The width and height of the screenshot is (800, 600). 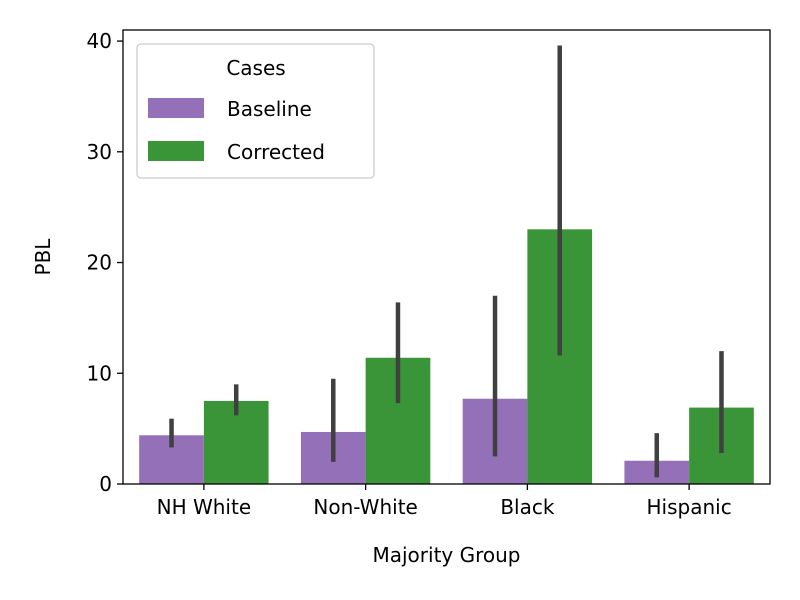 What do you see at coordinates (99, 152) in the screenshot?
I see `y-tick-label: 30` at bounding box center [99, 152].